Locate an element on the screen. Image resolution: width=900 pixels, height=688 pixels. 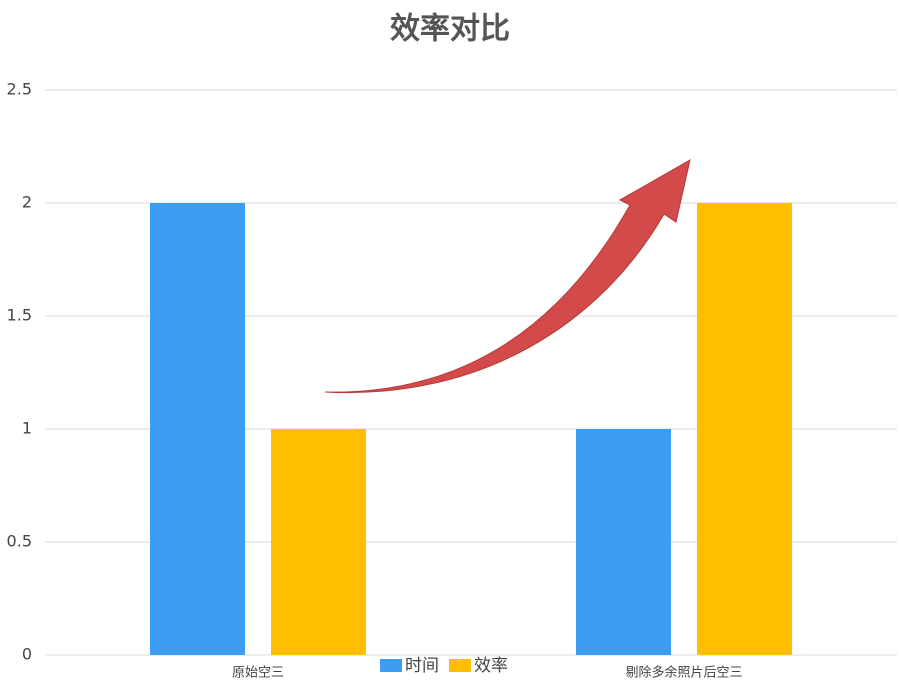
y-tick-label: 2.5 is located at coordinates (19, 89).